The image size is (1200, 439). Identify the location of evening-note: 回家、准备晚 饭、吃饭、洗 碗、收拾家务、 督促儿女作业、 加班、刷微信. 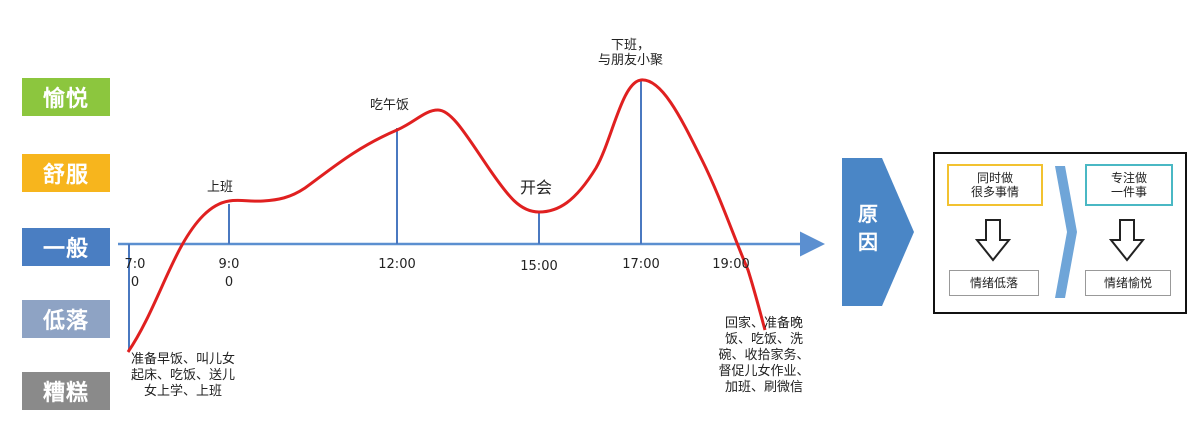
(764, 355).